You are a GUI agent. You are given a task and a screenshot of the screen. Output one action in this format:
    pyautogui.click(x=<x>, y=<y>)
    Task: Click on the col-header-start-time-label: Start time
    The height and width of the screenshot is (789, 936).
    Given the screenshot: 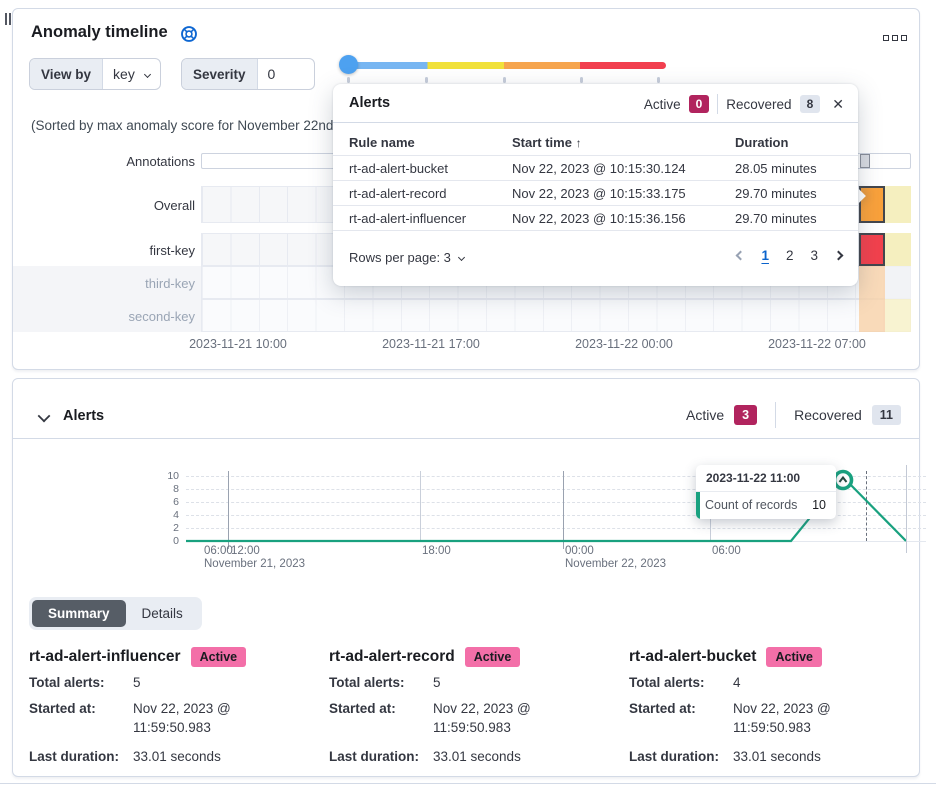 What is the action you would take?
    pyautogui.click(x=542, y=142)
    